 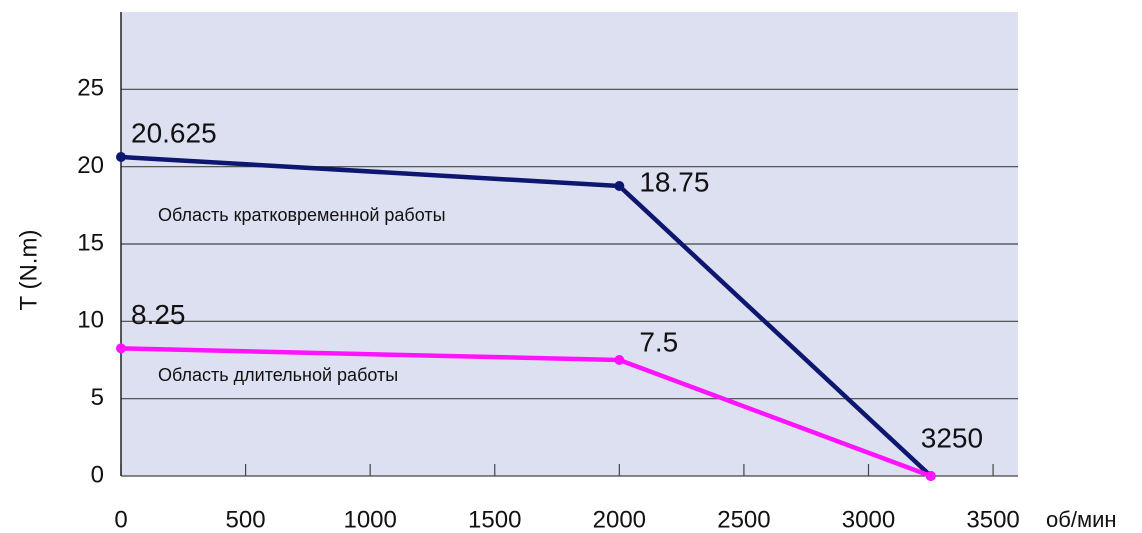 What do you see at coordinates (90, 242) in the screenshot?
I see `y-tick-label: 15` at bounding box center [90, 242].